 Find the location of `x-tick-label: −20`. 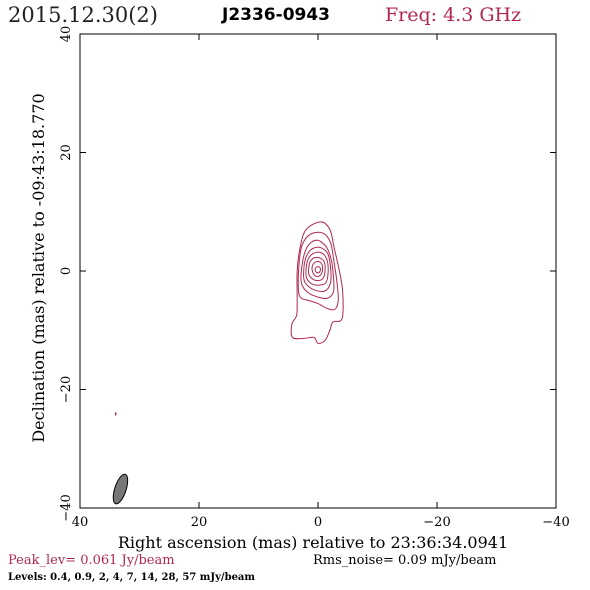

x-tick-label: −20 is located at coordinates (436, 522).